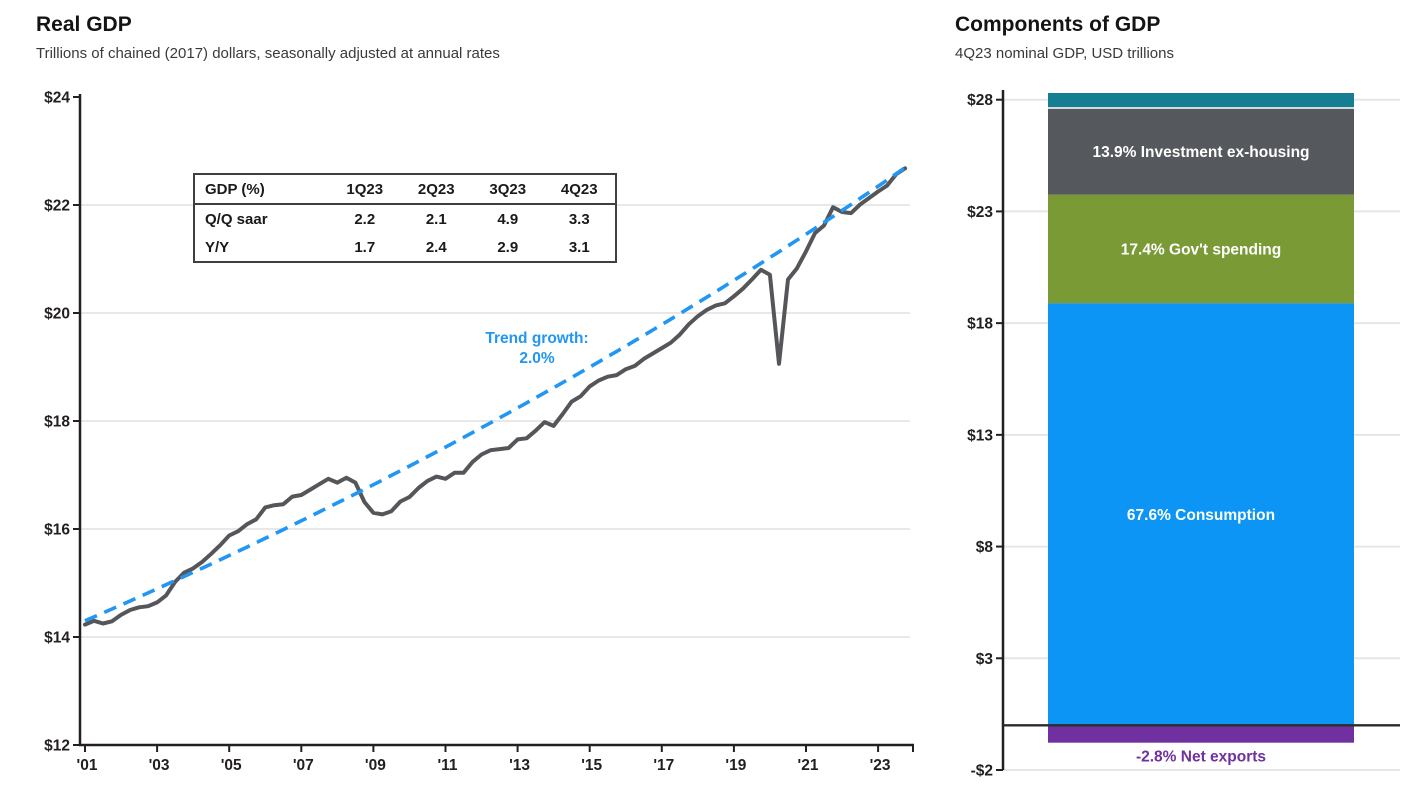  What do you see at coordinates (537, 358) in the screenshot?
I see `trend-growth-value: 2.0%` at bounding box center [537, 358].